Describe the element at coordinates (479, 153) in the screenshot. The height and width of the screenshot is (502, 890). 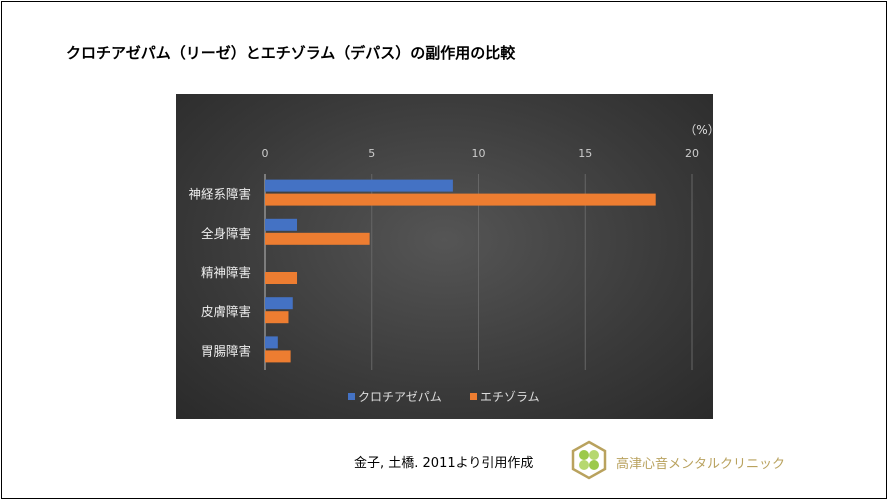
I see `x-tick-label: 10` at that location.